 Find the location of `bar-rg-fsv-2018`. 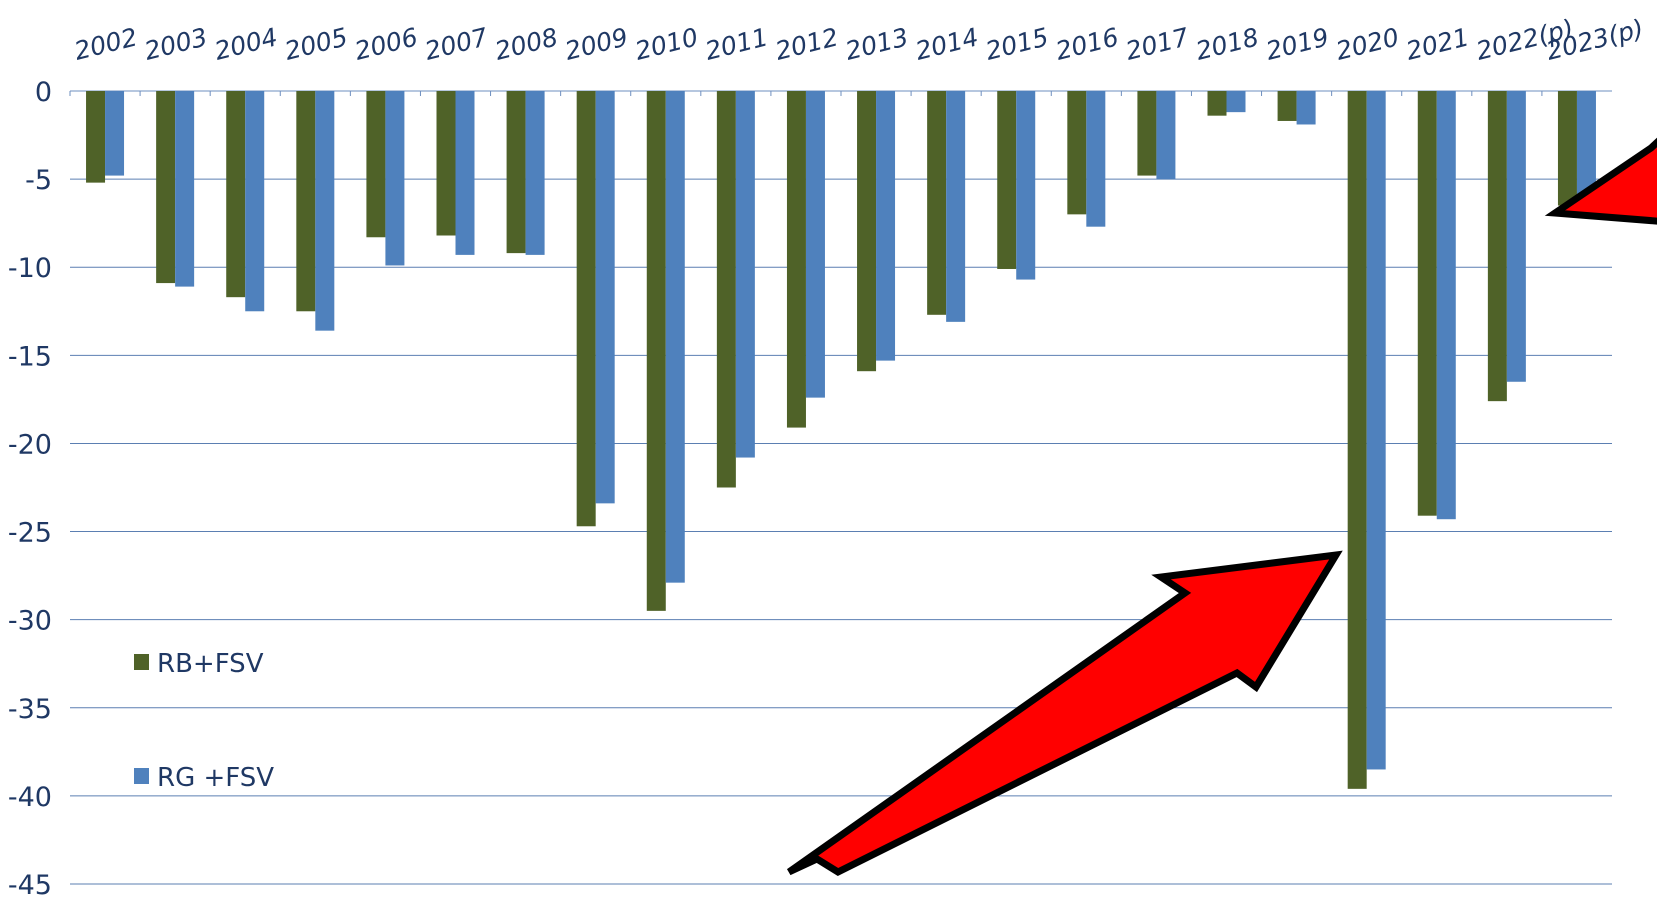

bar-rg-fsv-2018 is located at coordinates (1236, 102).